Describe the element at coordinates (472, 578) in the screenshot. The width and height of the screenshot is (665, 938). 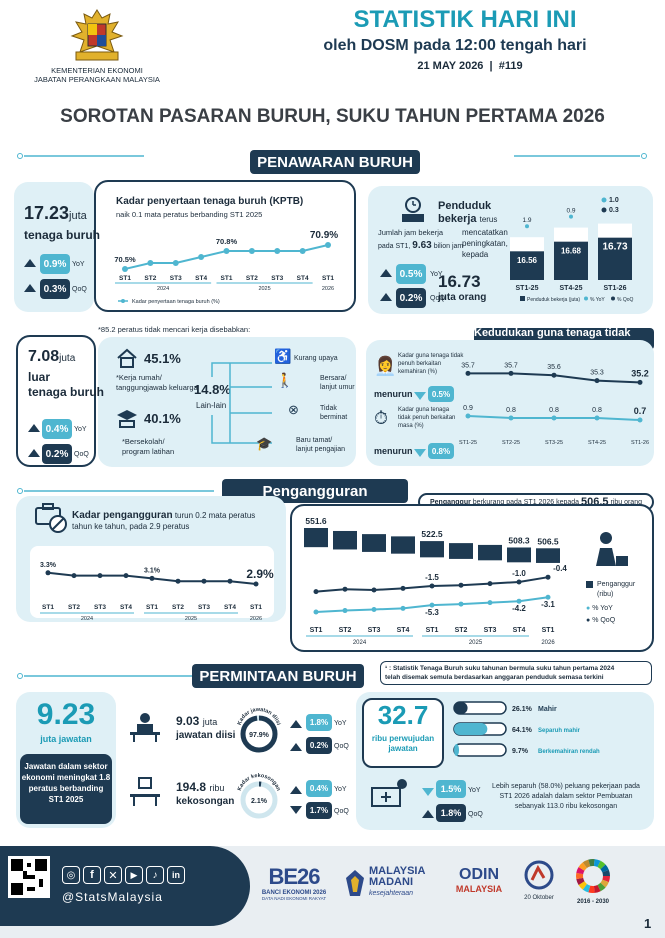
I see `unemployed-panel` at that location.